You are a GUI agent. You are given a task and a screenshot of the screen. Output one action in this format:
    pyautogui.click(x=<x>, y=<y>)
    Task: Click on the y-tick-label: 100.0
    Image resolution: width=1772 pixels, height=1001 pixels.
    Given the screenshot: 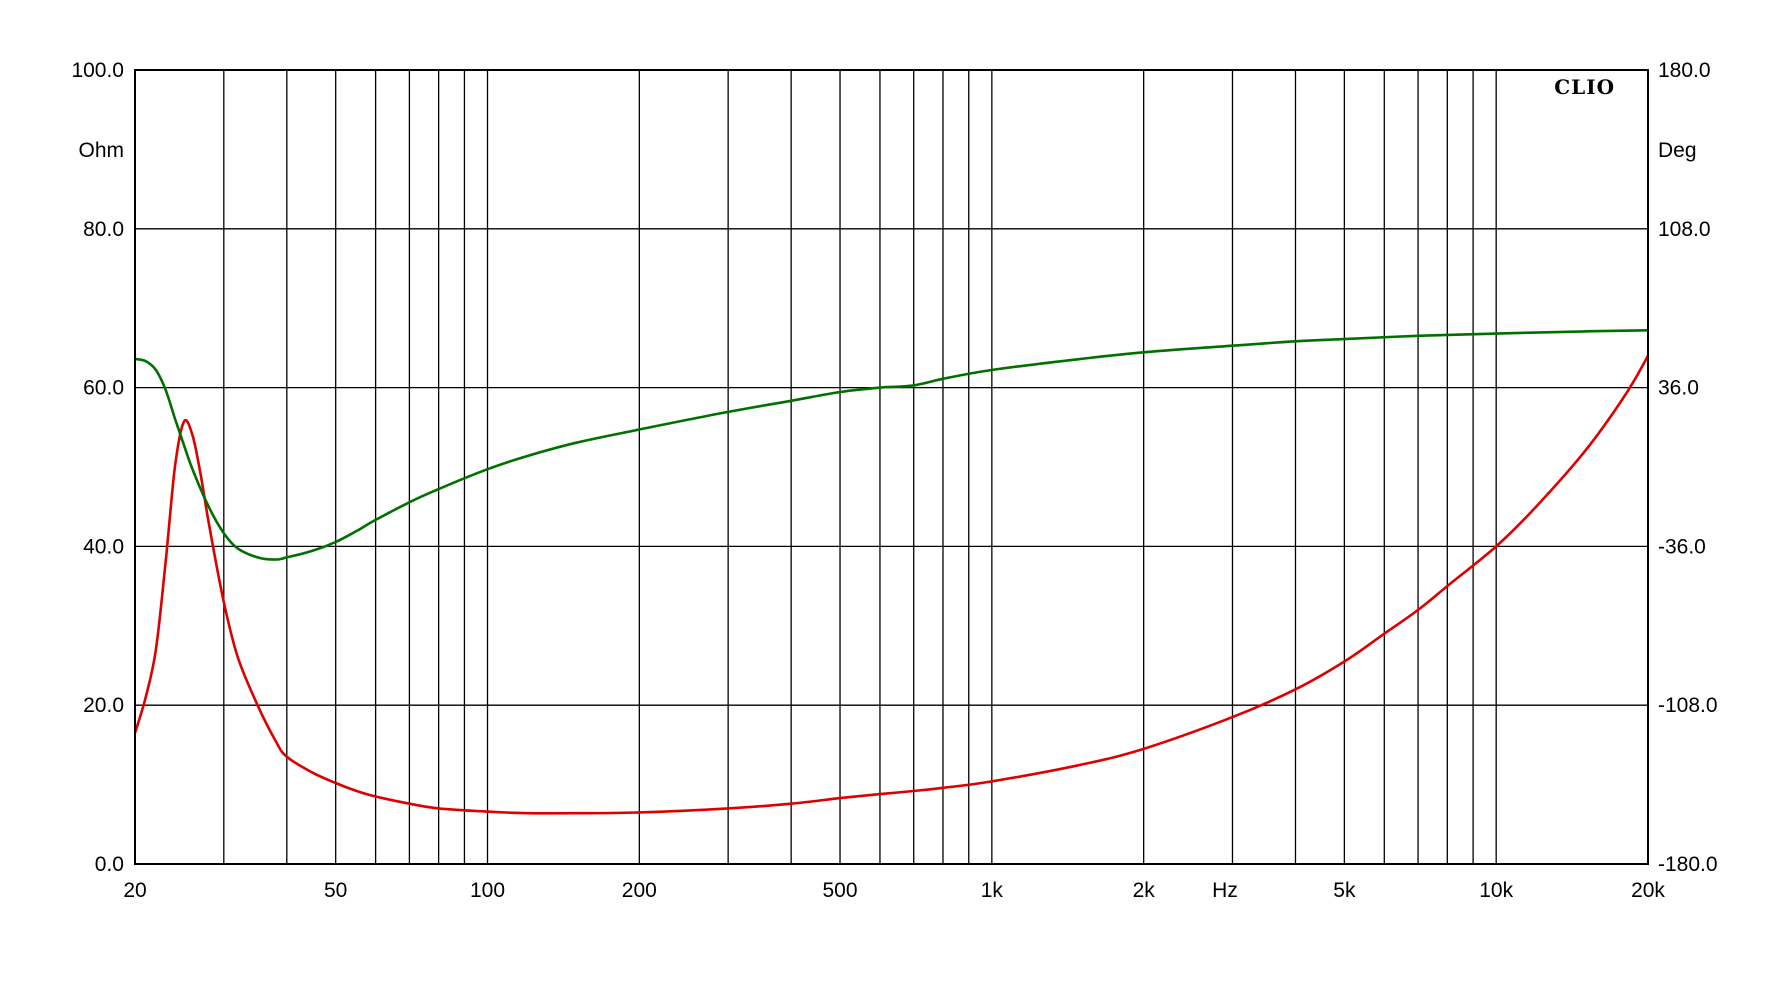 What is the action you would take?
    pyautogui.click(x=97, y=70)
    